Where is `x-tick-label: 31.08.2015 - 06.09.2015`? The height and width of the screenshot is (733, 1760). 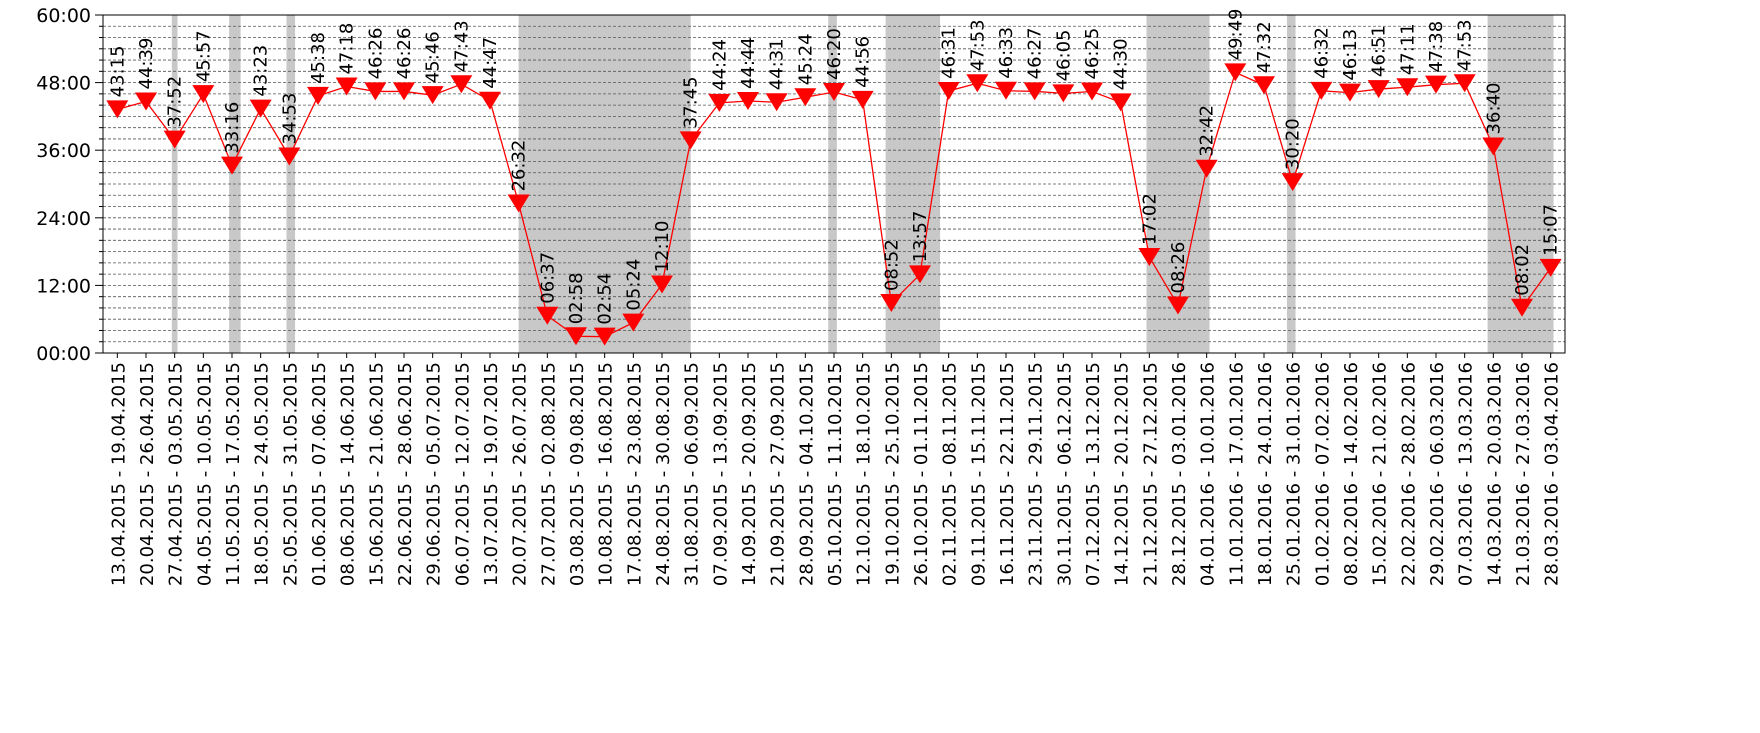
x-tick-label: 31.08.2015 - 06.09.2015 is located at coordinates (692, 474).